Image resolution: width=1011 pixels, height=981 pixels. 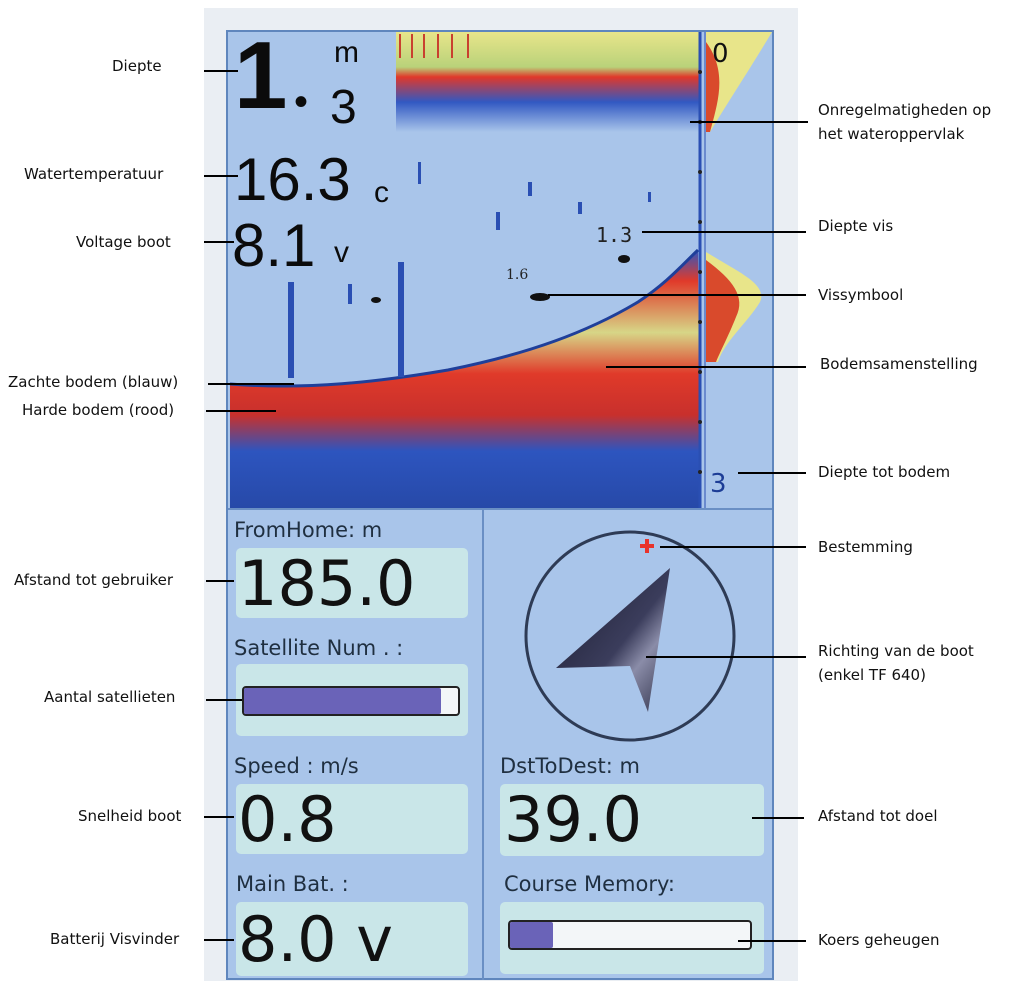 I want to click on depth-decimal: 3, so click(x=343, y=107).